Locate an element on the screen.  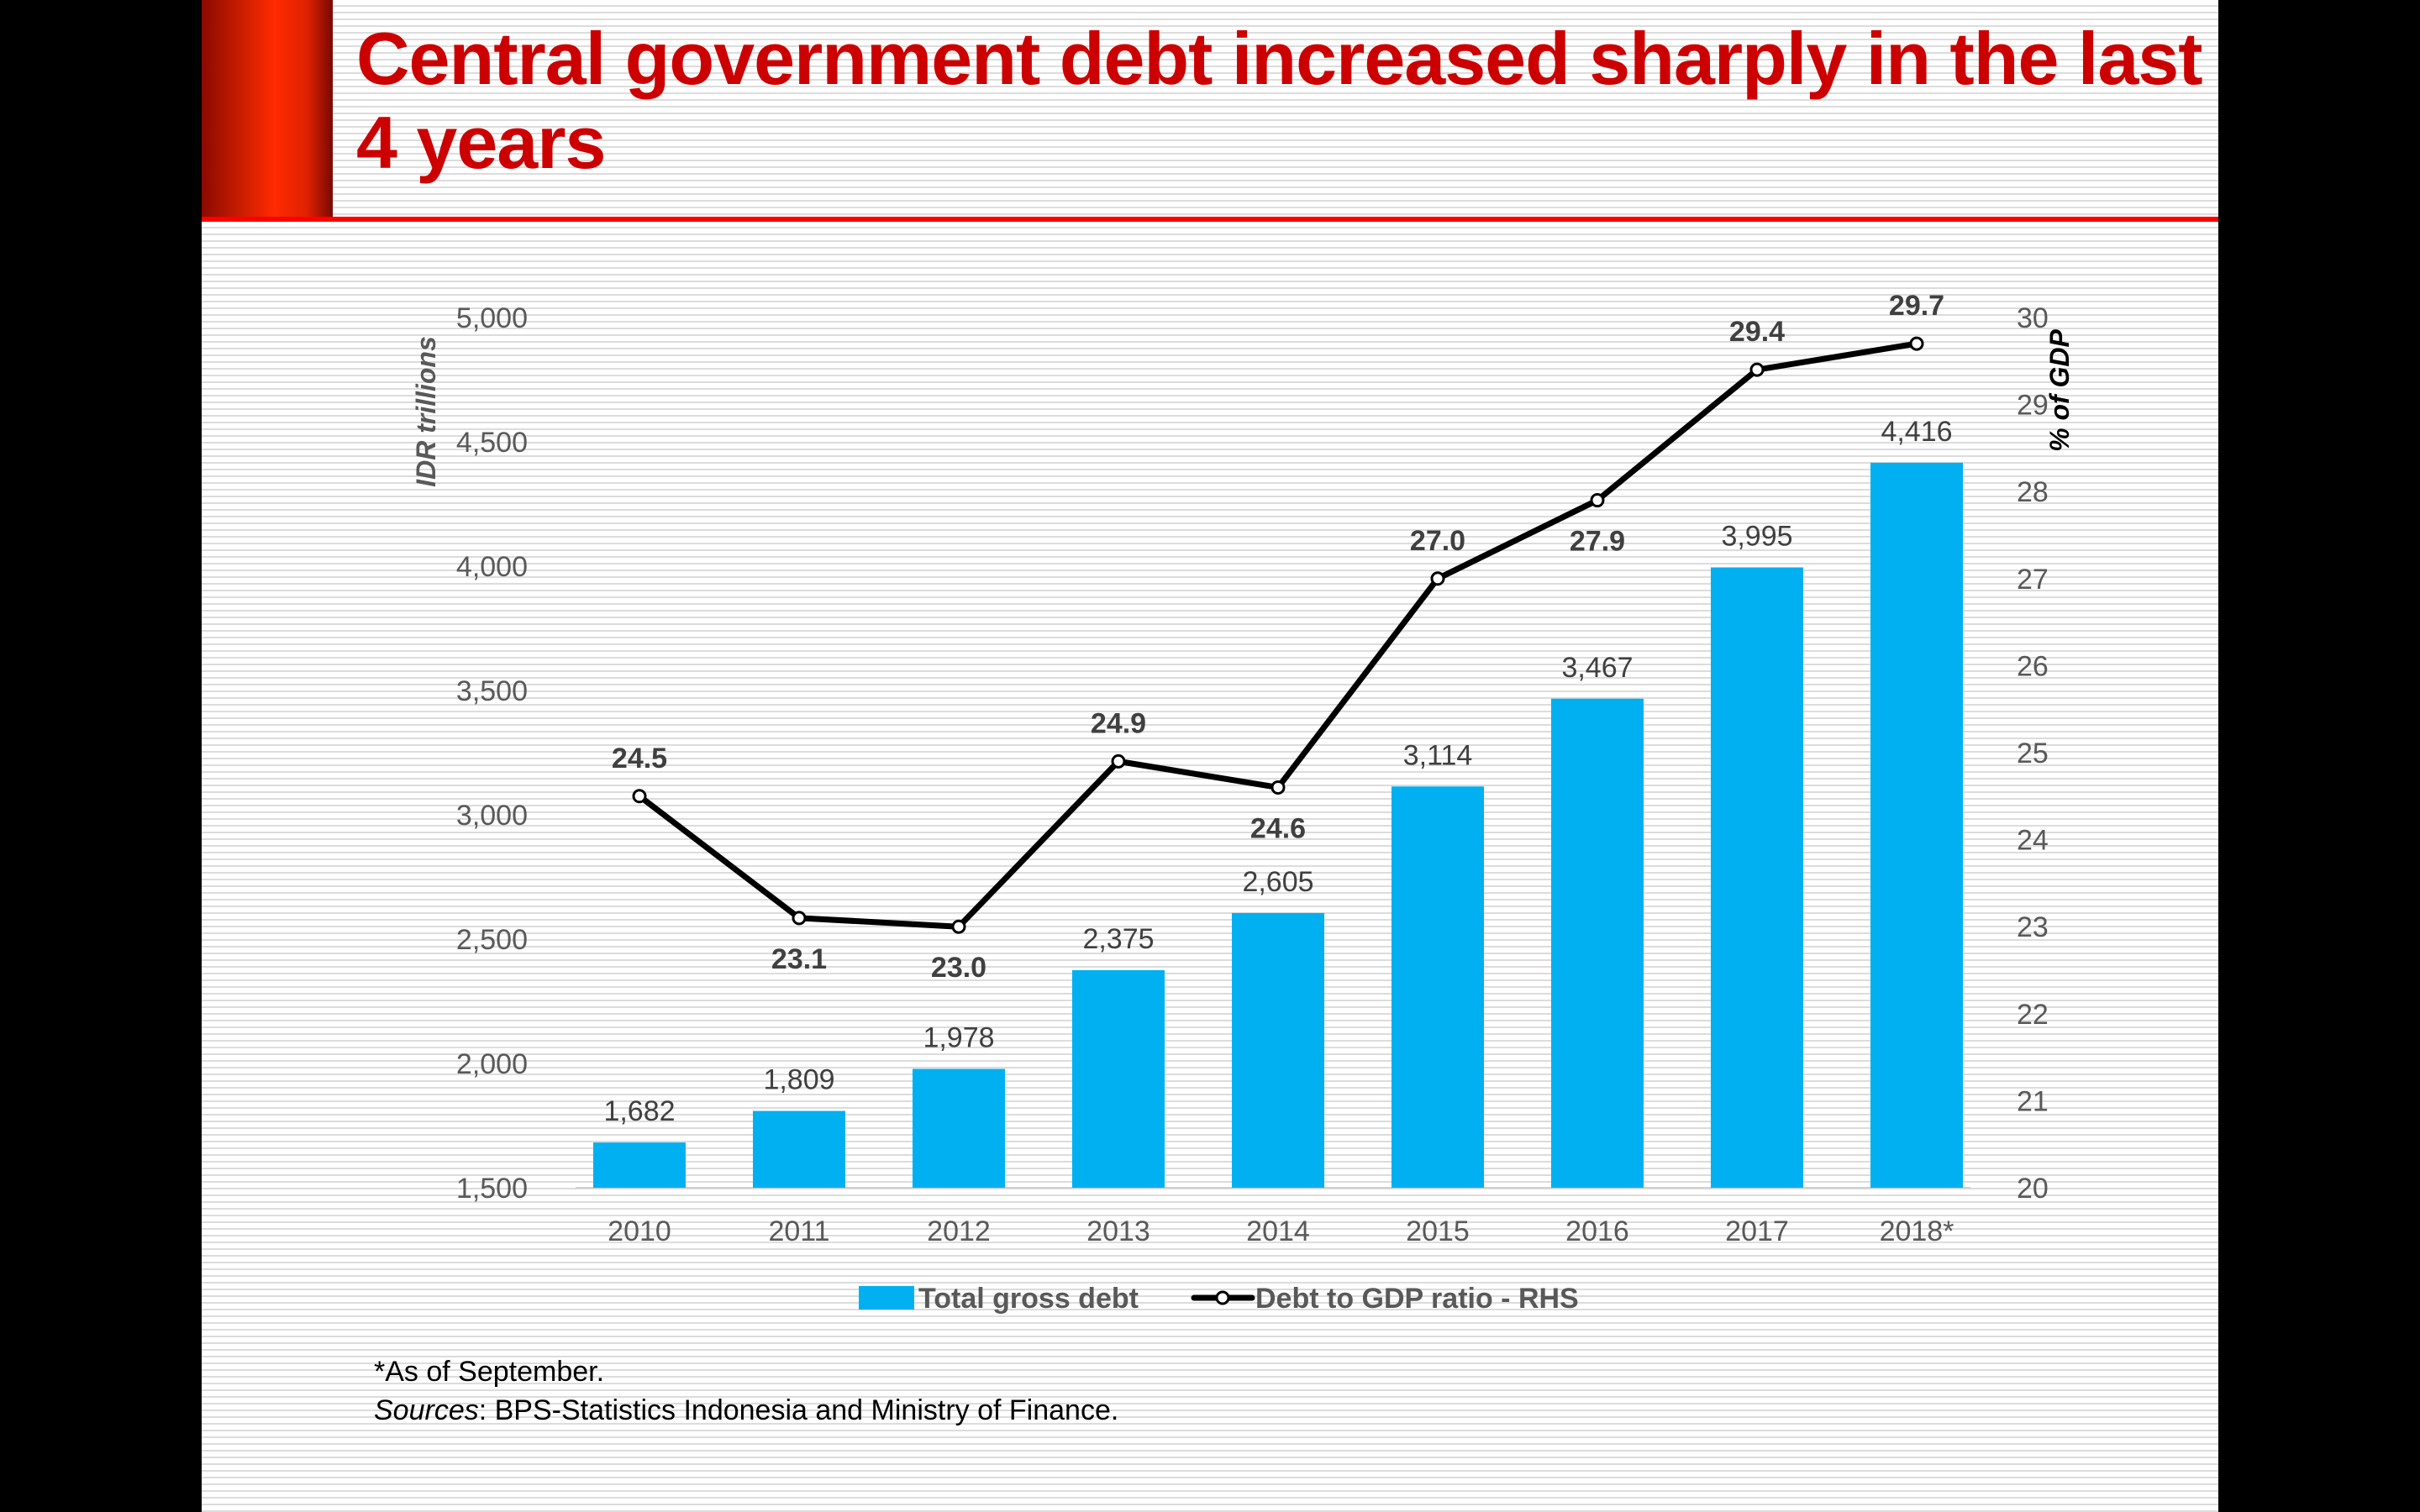
x-axis-tick-label: 2018* is located at coordinates (1917, 1231).